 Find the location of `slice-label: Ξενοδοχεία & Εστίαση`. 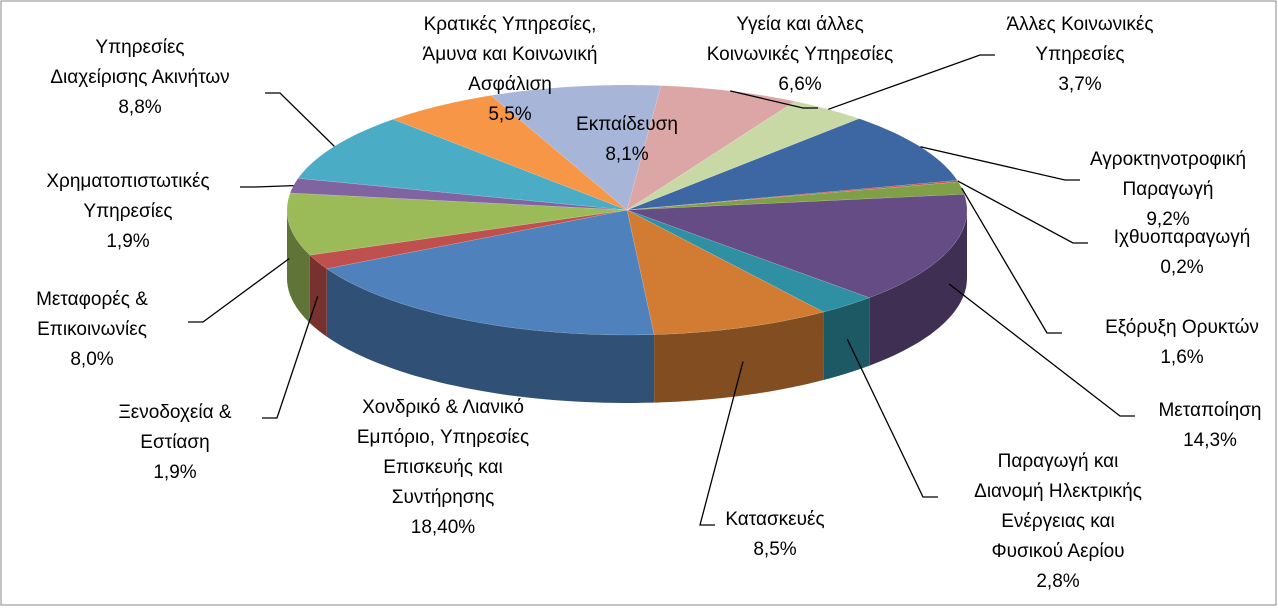

slice-label: Ξενοδοχεία & Εστίαση is located at coordinates (174, 427).